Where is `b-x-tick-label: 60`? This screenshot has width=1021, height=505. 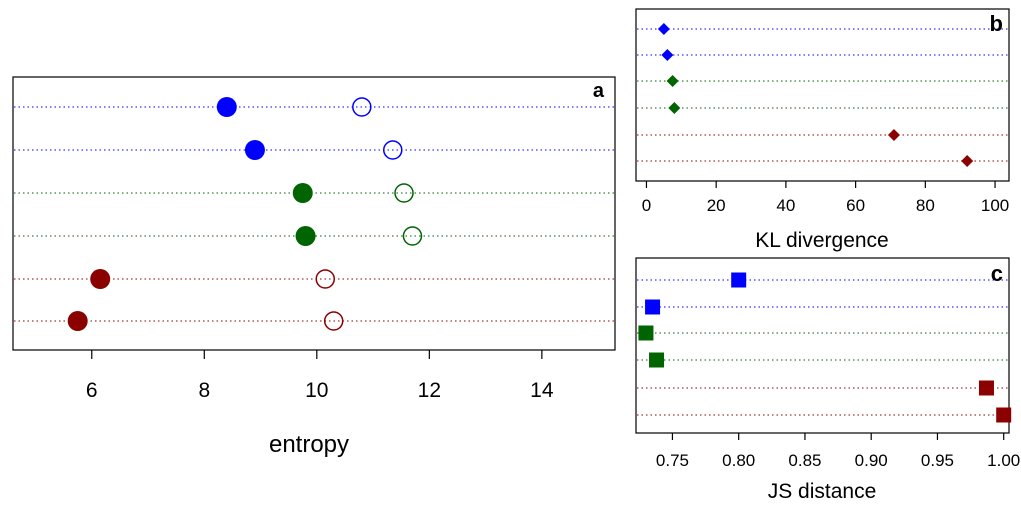 b-x-tick-label: 60 is located at coordinates (855, 205).